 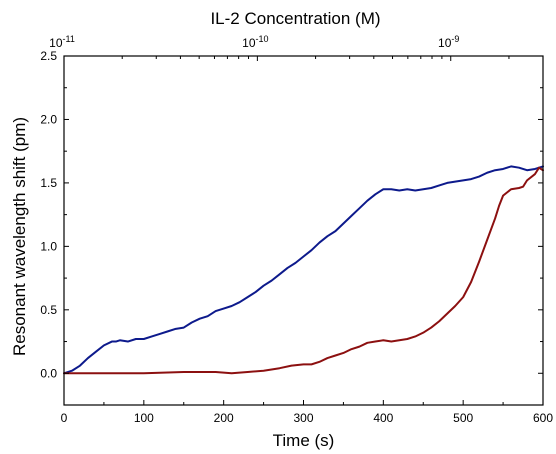 I want to click on y-tick-label: 1.5, so click(x=48, y=183).